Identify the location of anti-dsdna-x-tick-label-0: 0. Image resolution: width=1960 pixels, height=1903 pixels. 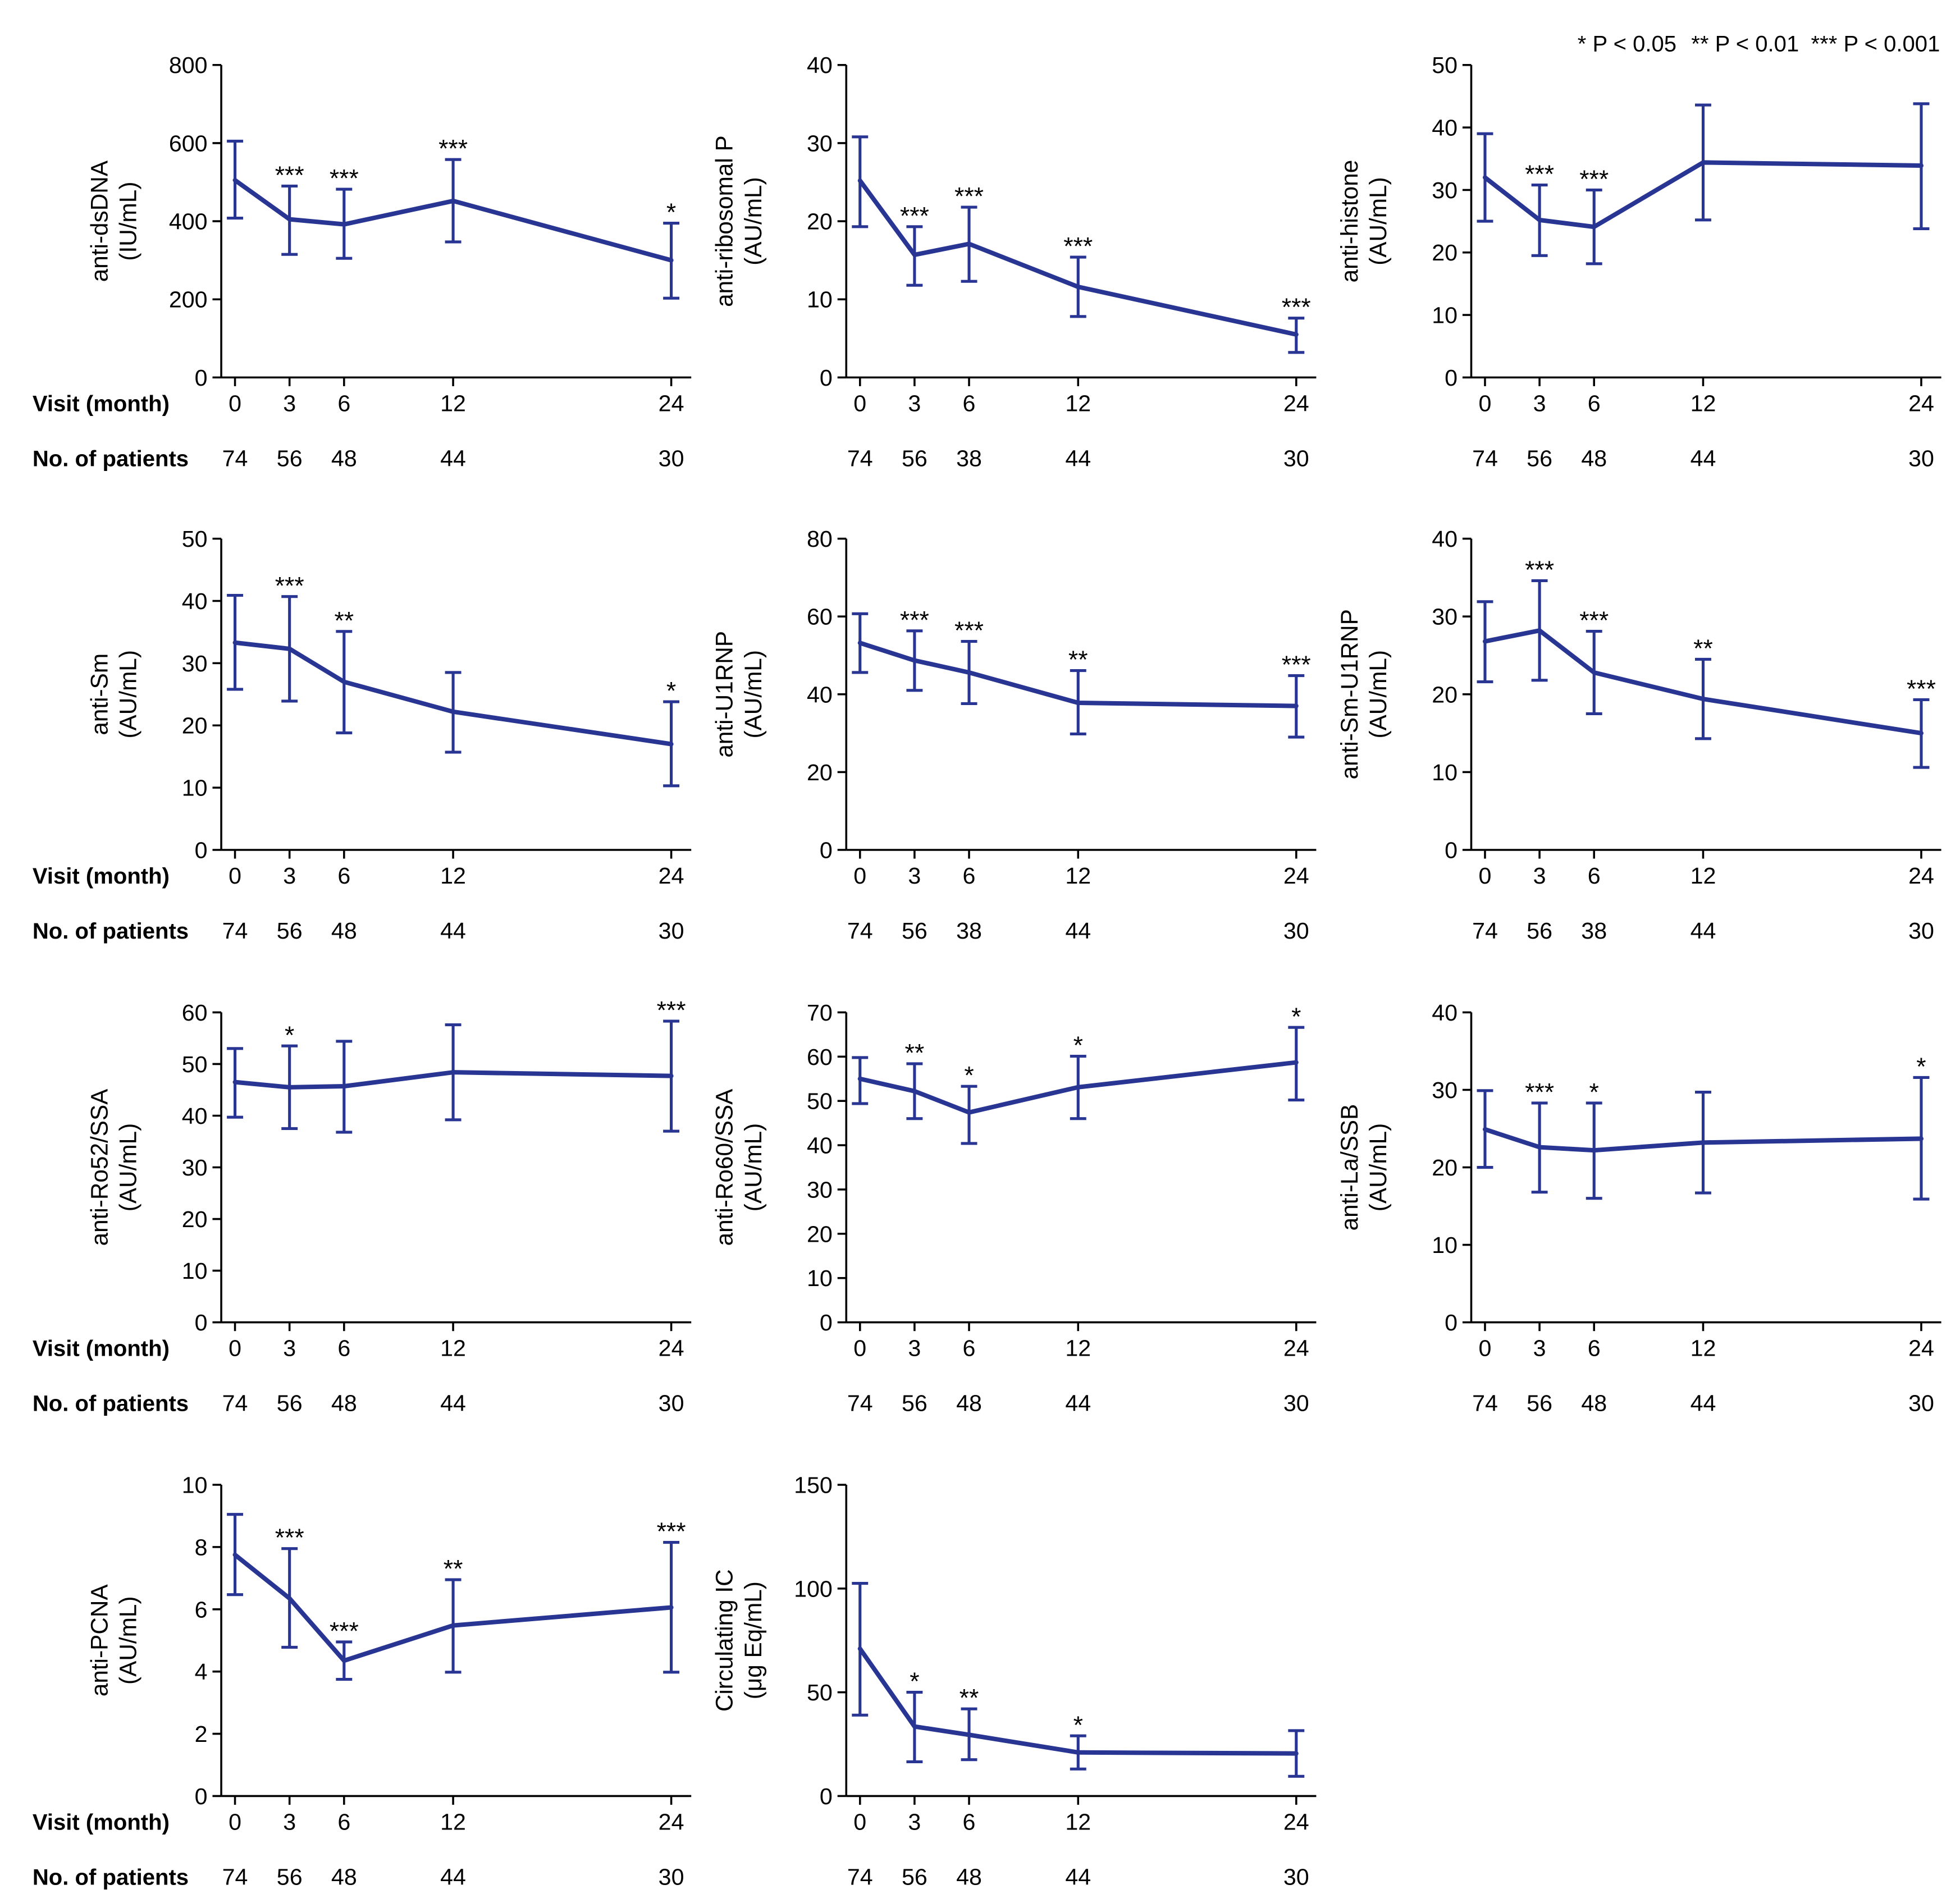
(235, 404).